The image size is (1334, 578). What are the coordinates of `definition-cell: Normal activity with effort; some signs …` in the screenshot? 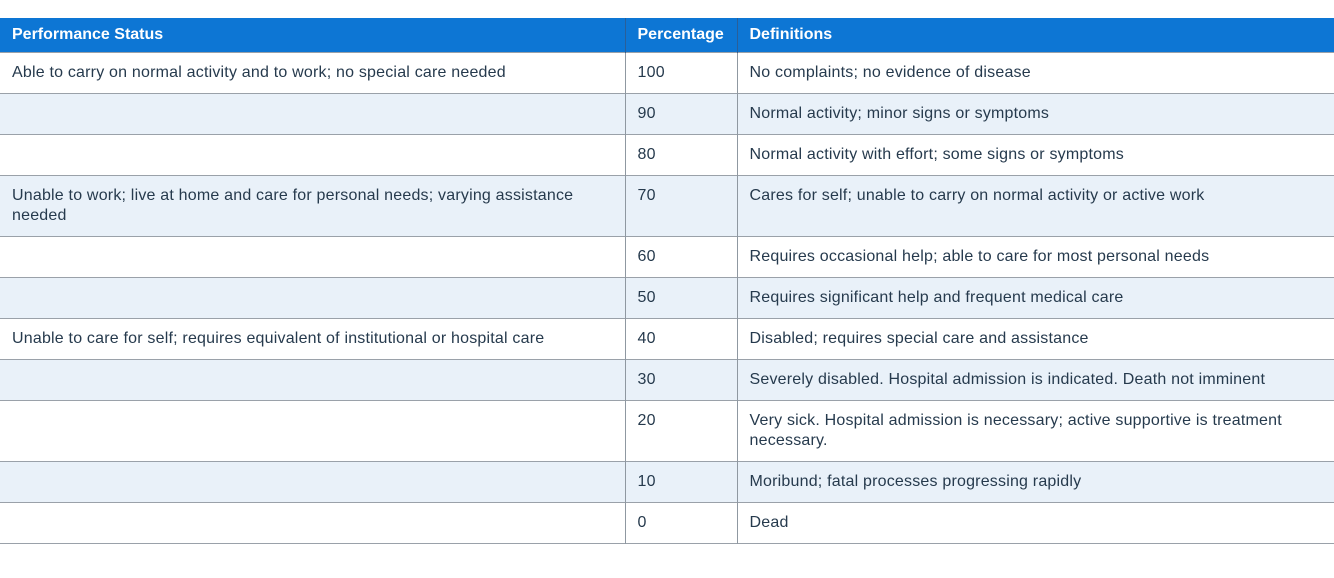 It's located at (936, 154).